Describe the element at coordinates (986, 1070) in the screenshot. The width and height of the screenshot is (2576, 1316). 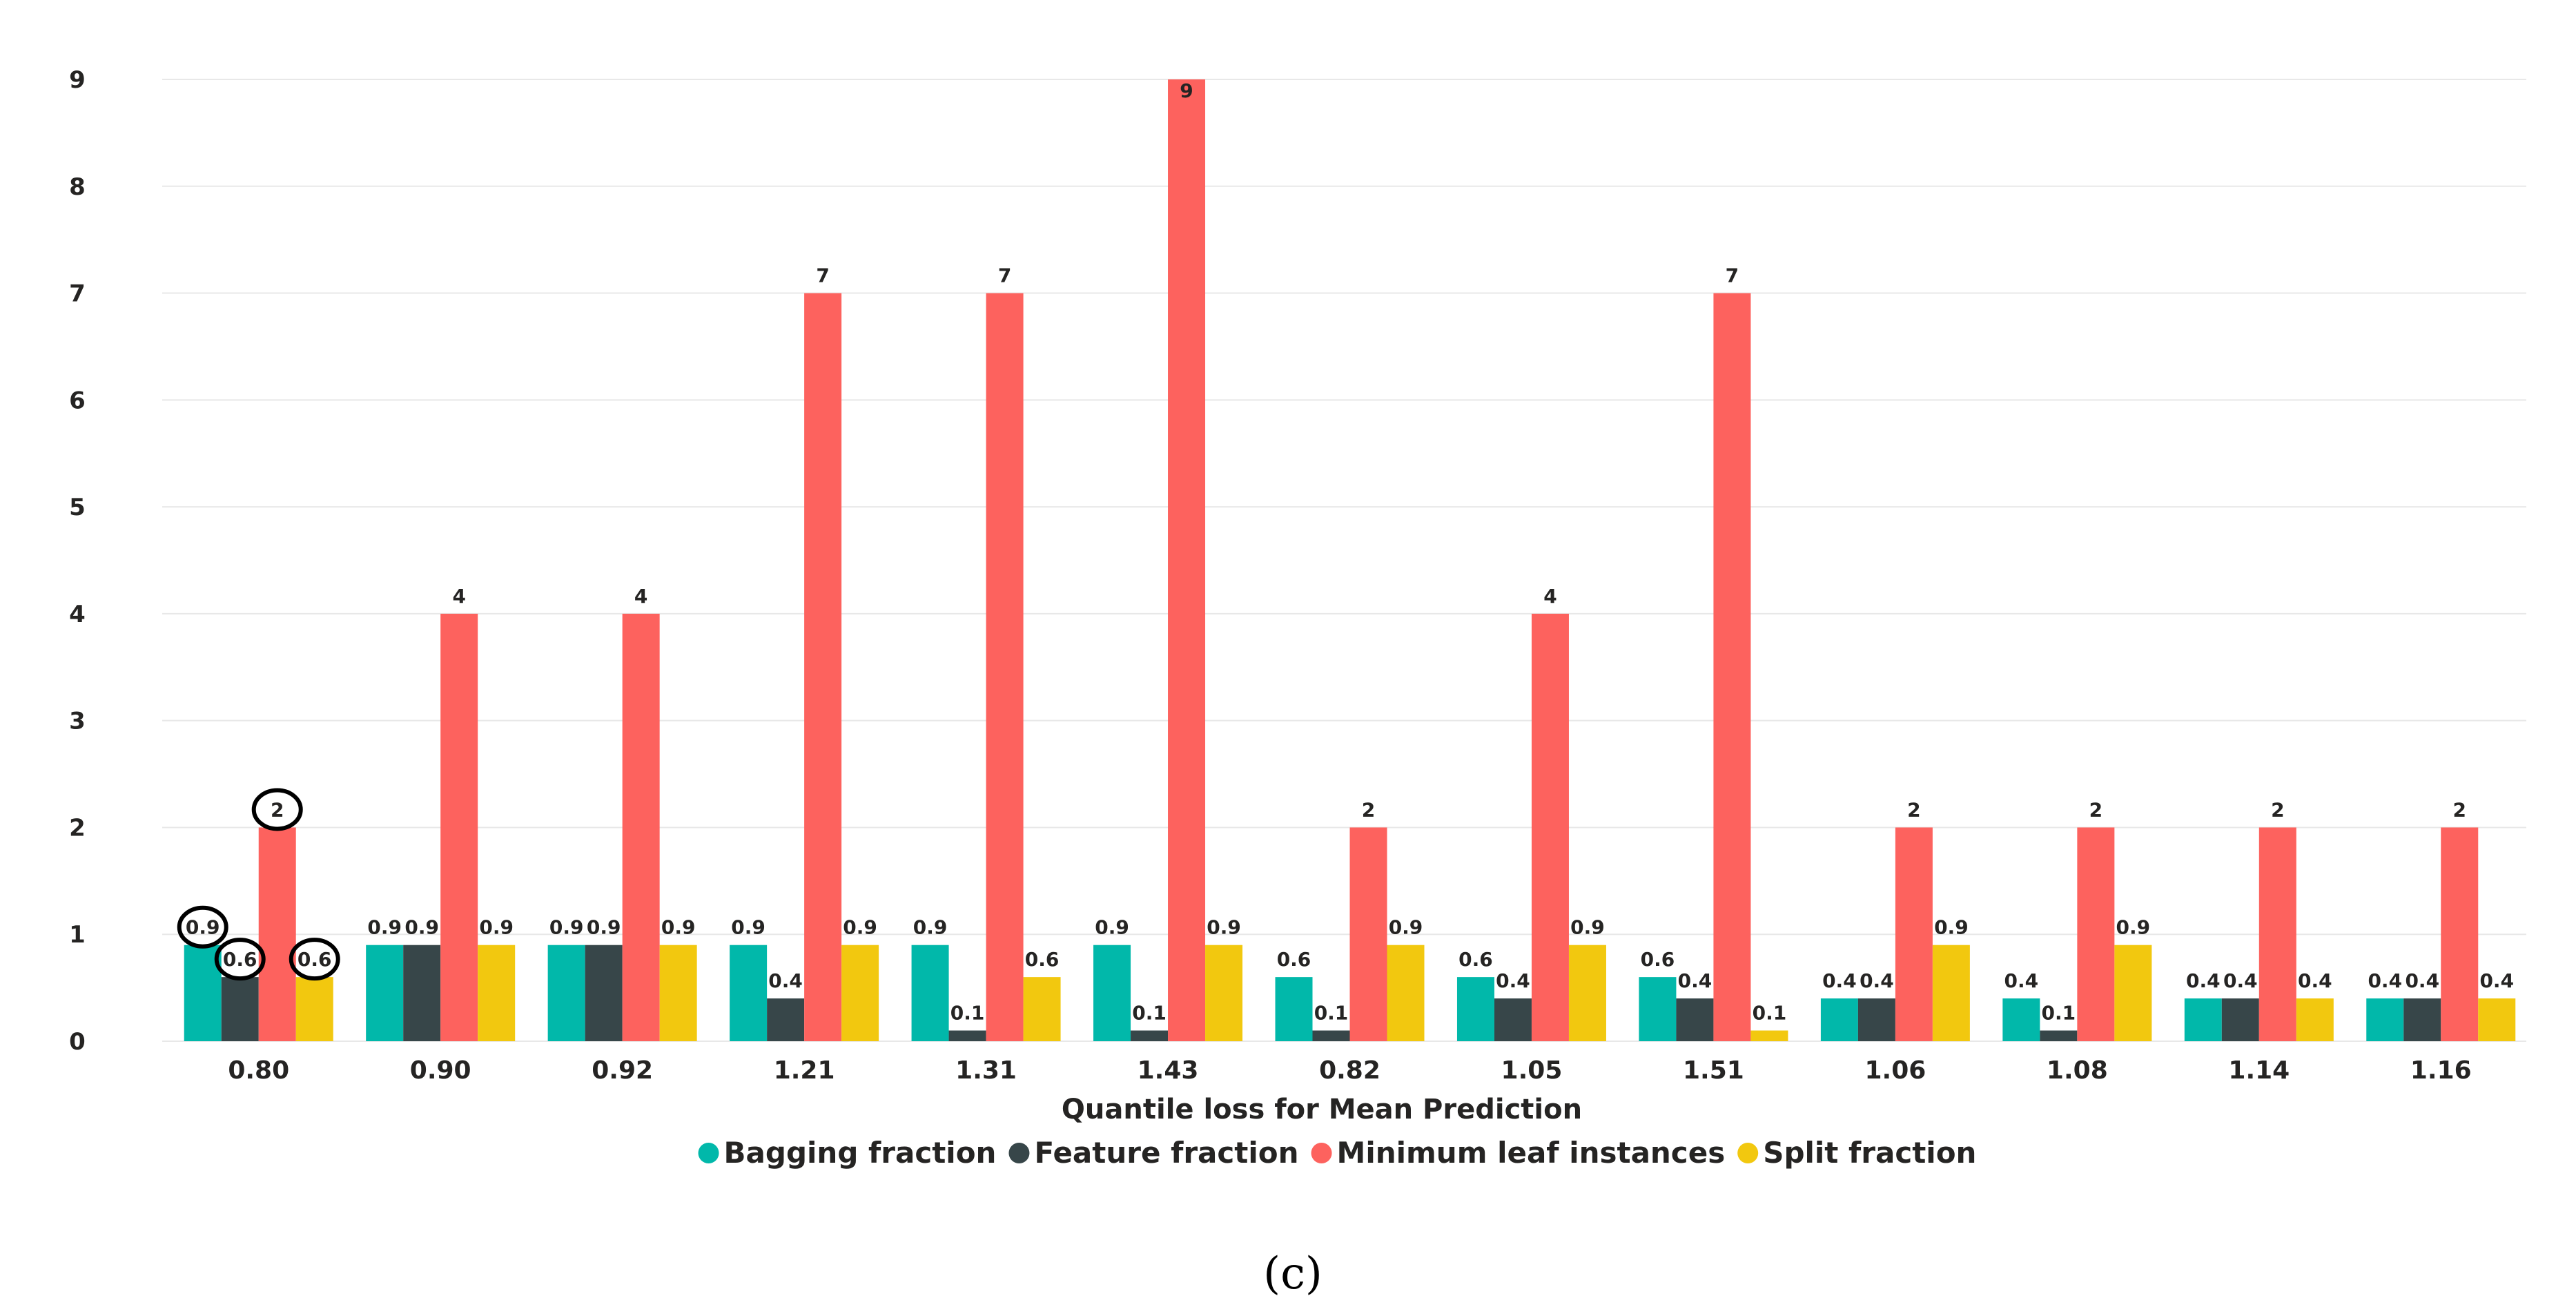
I see `x-tick-label: 1.31` at that location.